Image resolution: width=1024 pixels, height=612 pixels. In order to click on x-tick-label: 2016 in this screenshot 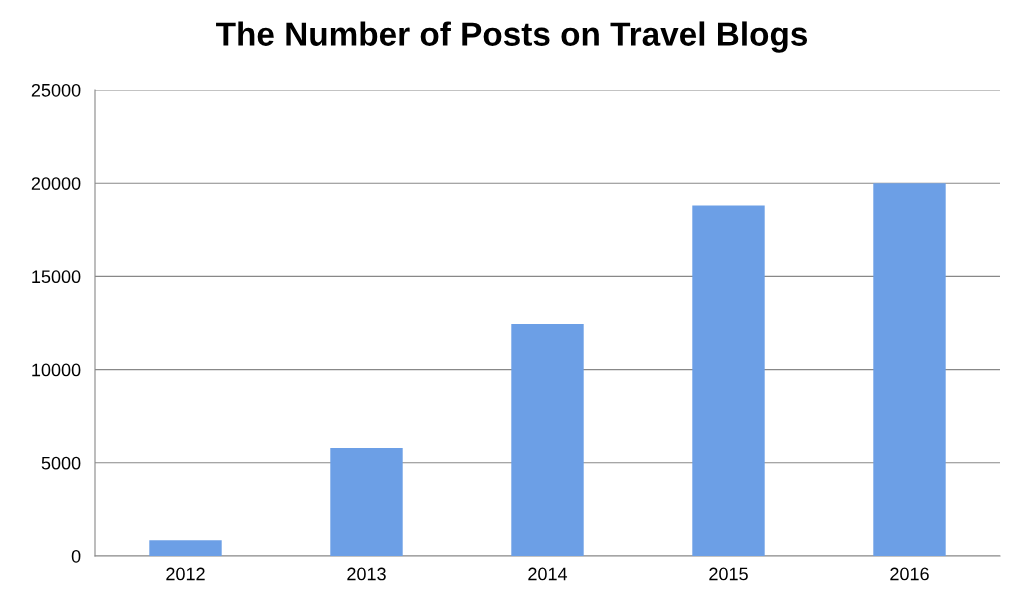, I will do `click(909, 574)`.